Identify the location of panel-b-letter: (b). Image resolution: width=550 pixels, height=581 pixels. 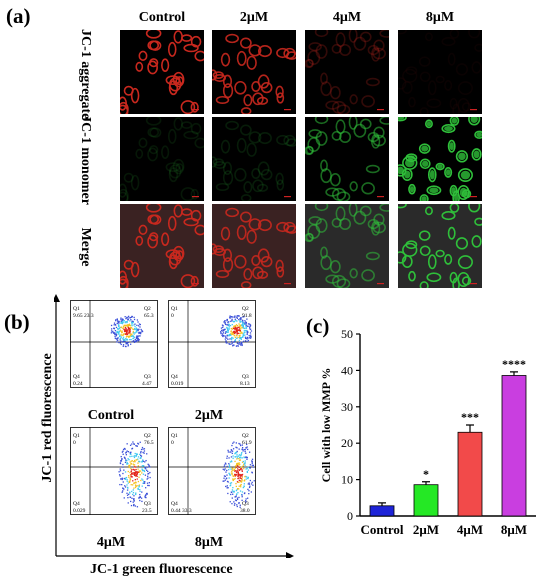
(17, 322).